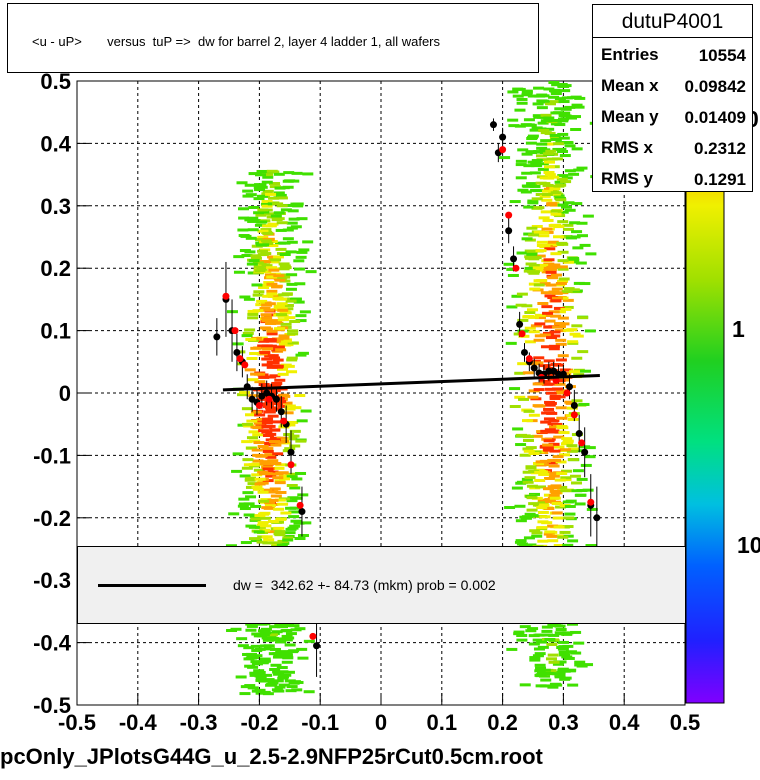 This screenshot has width=760, height=780. I want to click on y-tick-label: 0.4, so click(55, 143).